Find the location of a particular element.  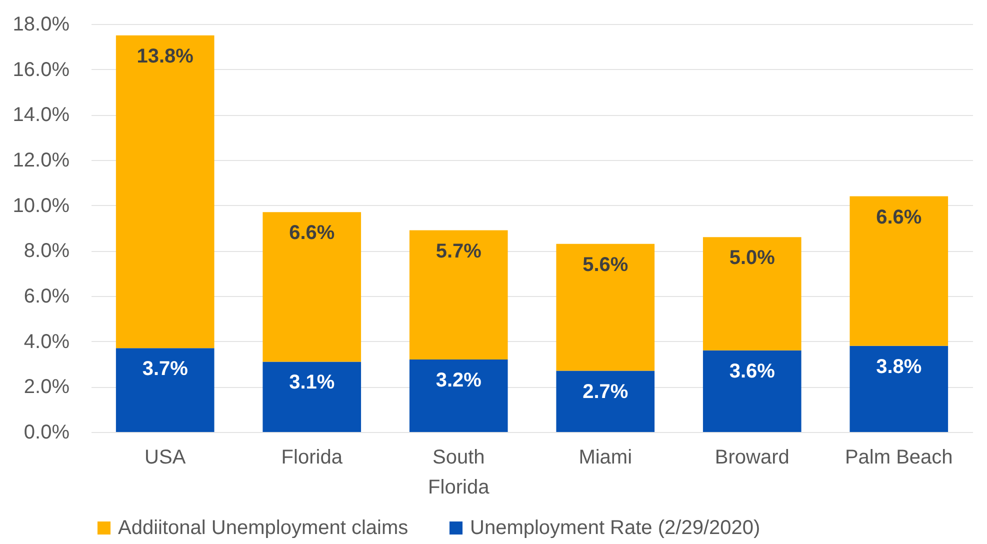

data-label: 3.8% is located at coordinates (899, 367).